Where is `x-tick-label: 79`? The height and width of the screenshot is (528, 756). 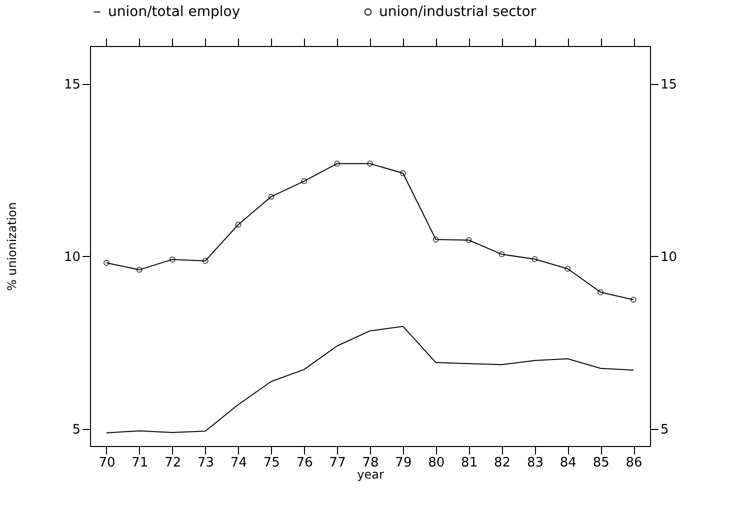 x-tick-label: 79 is located at coordinates (403, 463).